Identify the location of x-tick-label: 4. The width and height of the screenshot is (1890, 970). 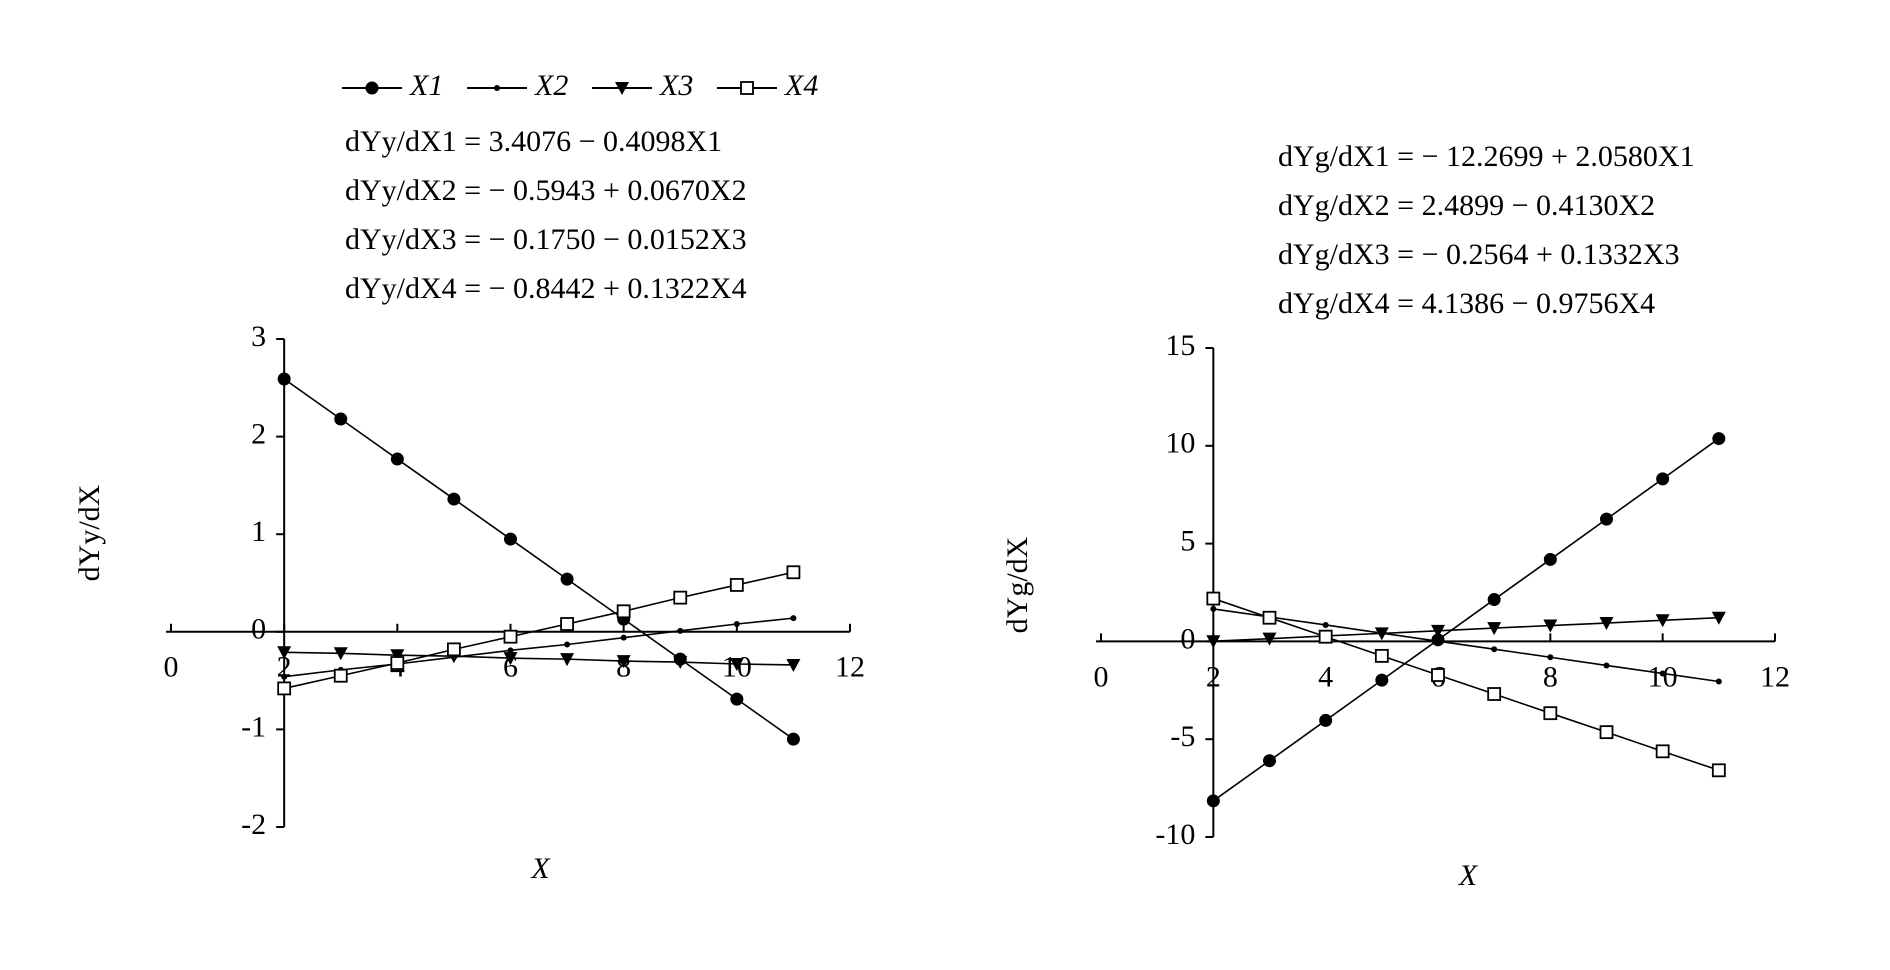
(1325, 676).